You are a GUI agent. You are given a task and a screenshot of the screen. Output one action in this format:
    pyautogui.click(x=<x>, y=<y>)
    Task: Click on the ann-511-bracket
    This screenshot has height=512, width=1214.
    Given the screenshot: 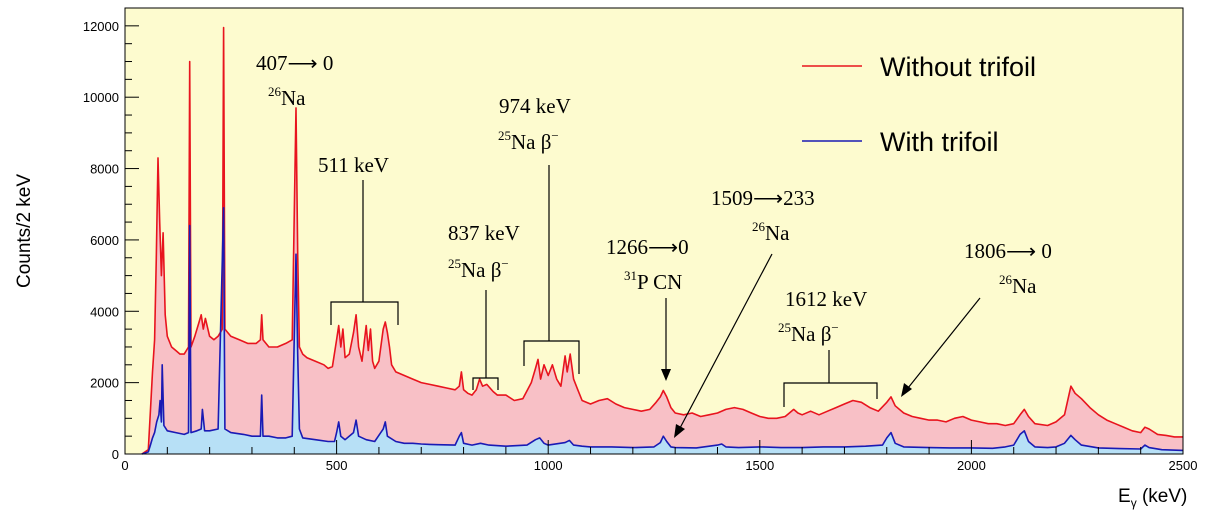 What is the action you would take?
    pyautogui.click(x=364, y=313)
    